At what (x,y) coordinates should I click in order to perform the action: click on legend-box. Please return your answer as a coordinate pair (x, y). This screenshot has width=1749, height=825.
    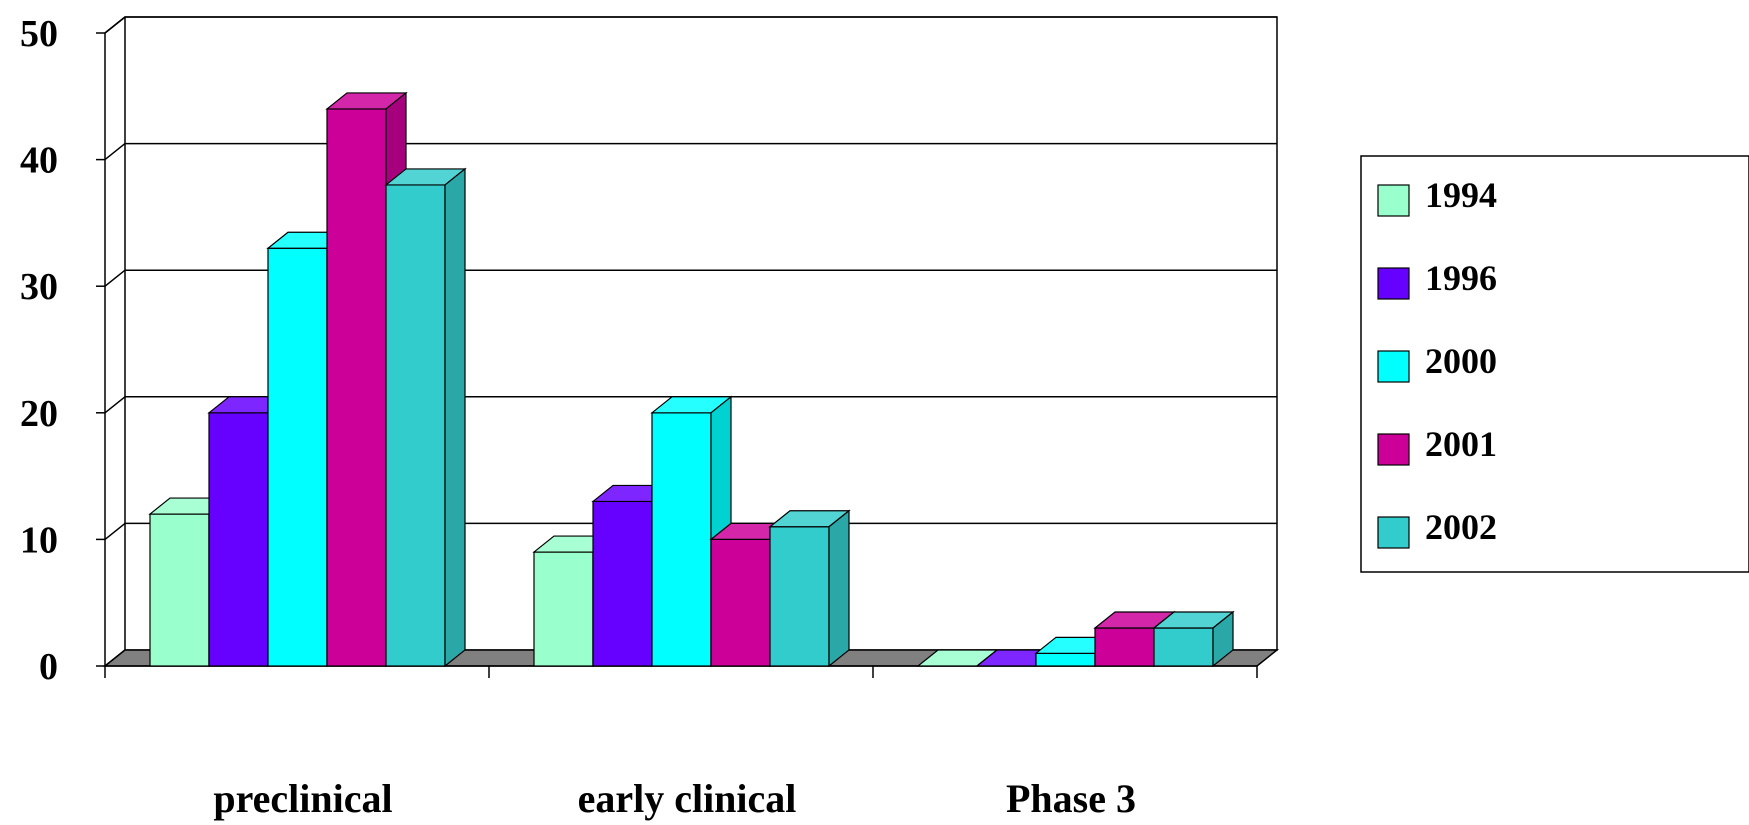
    Looking at the image, I should click on (1554, 364).